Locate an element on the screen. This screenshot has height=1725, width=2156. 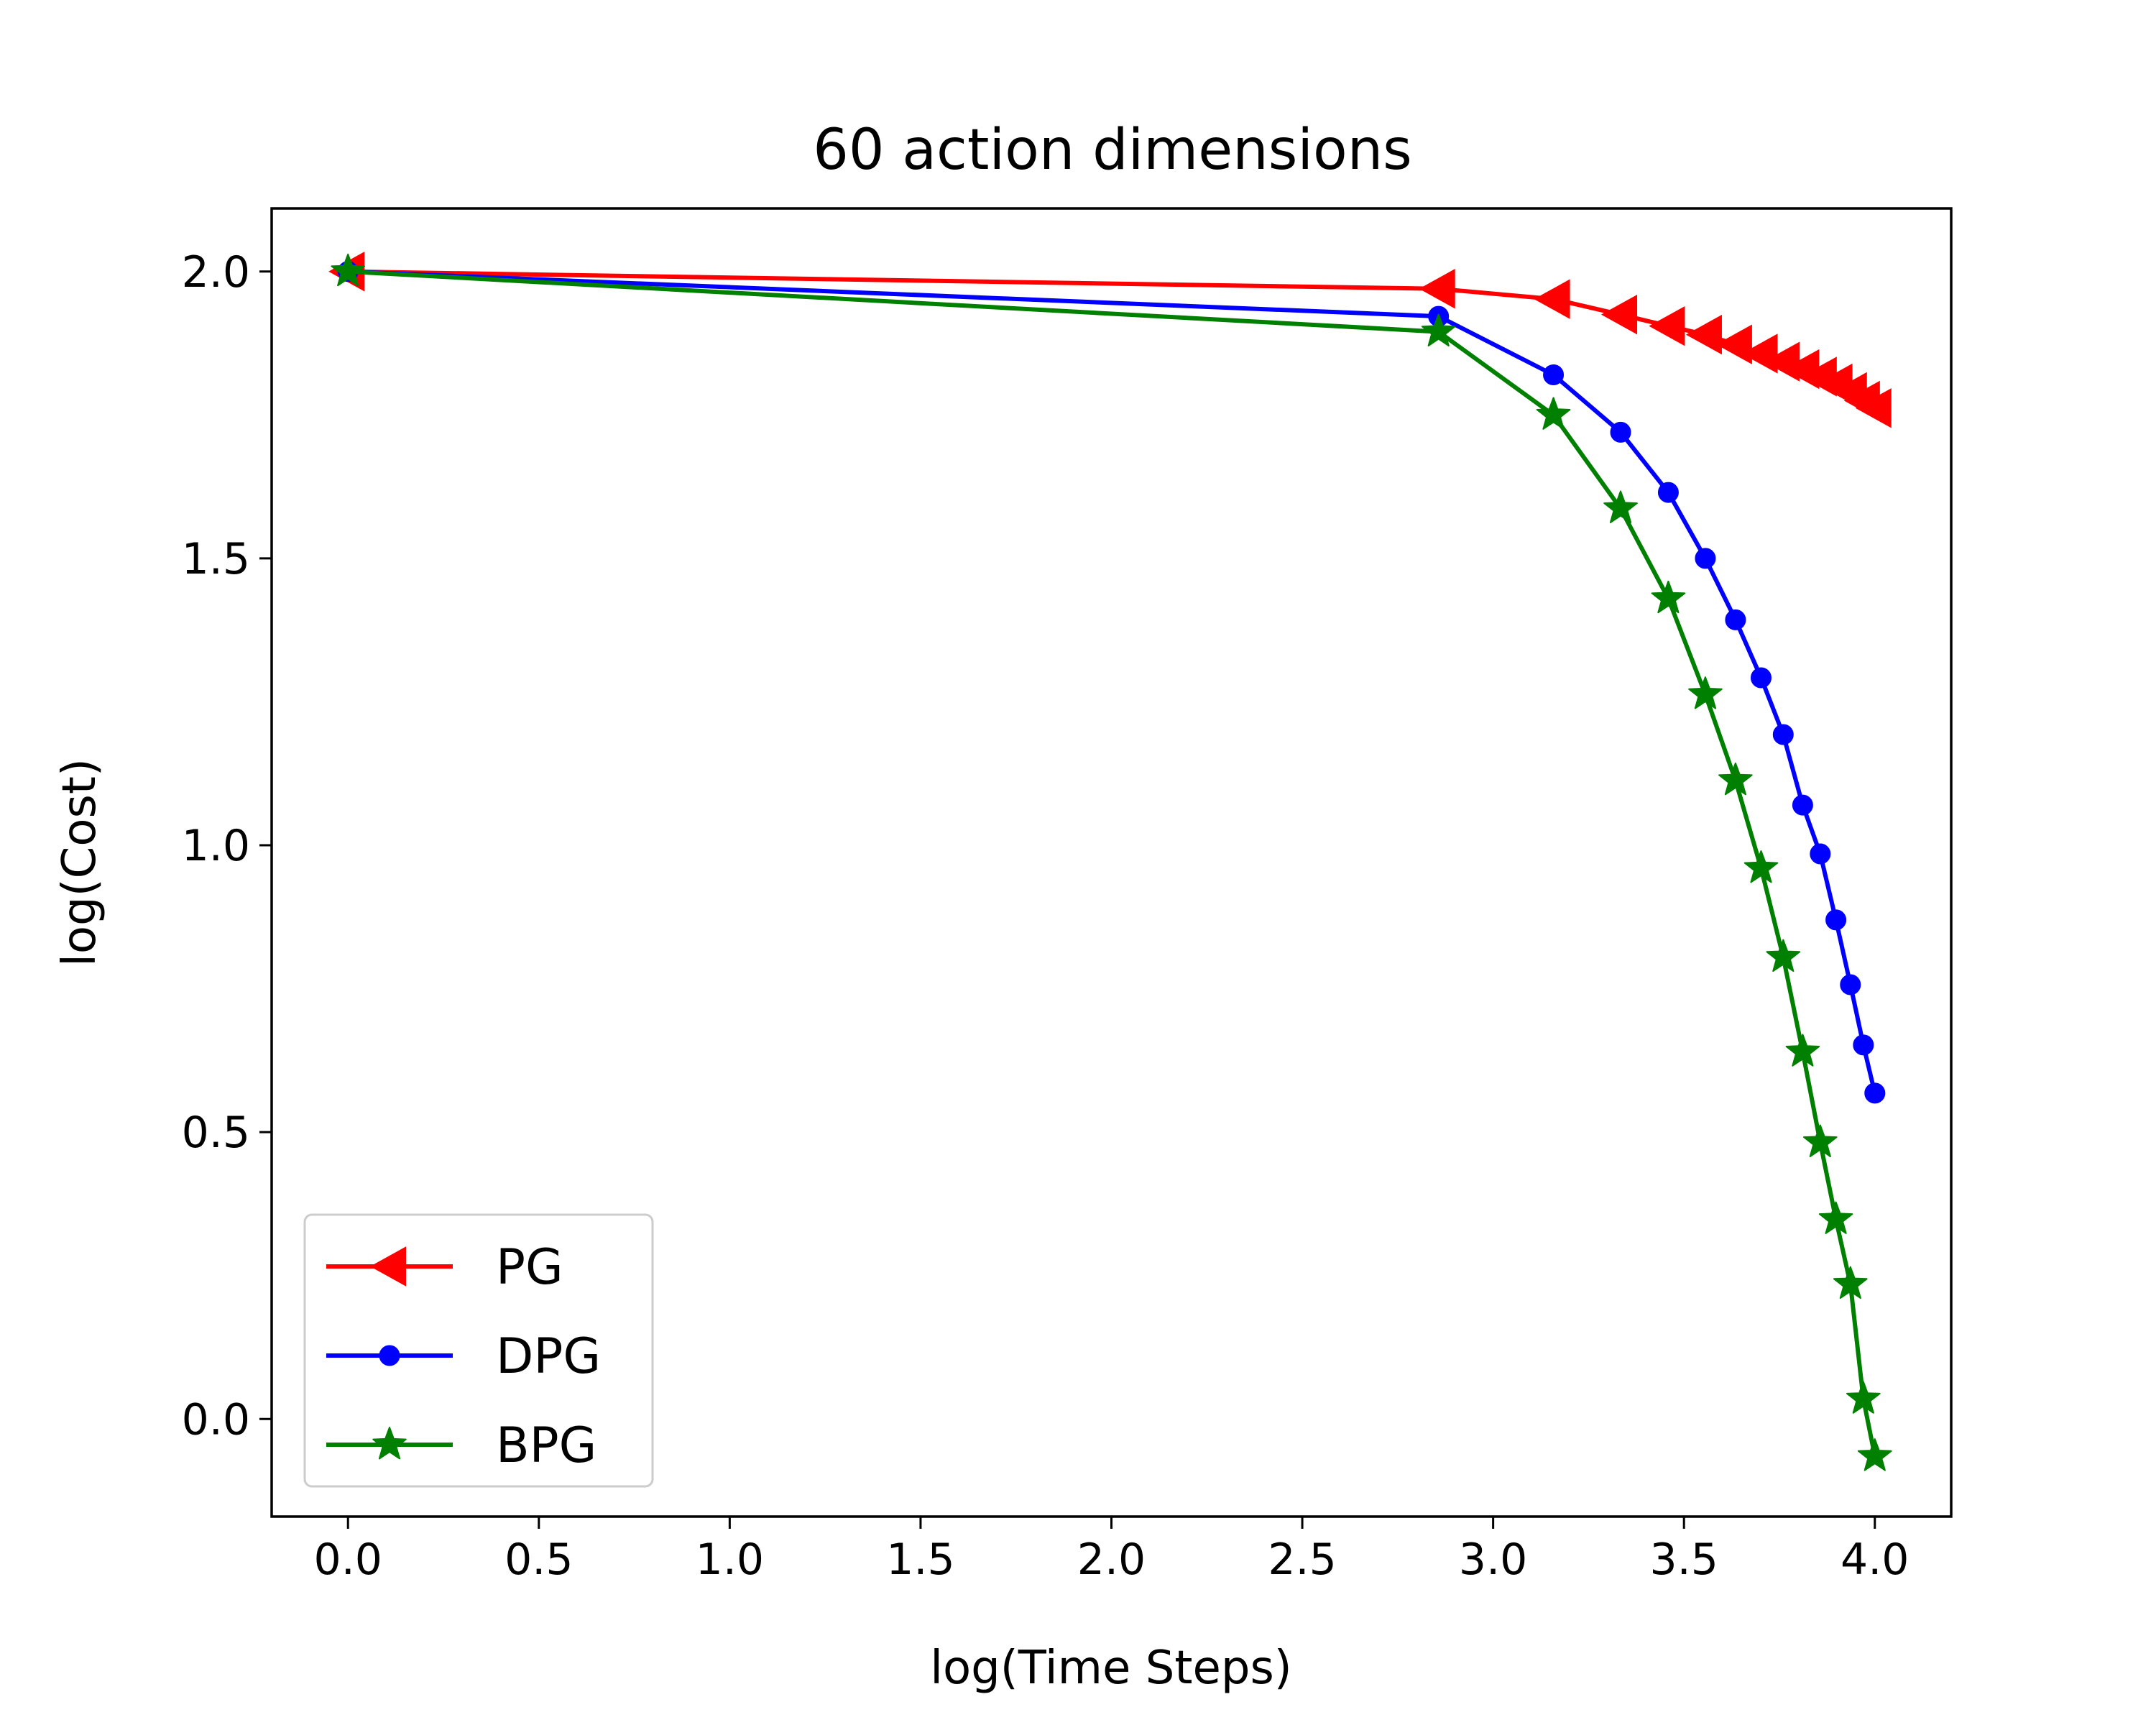
x-axis-label: log(Time Steps) is located at coordinates (1111, 1668).